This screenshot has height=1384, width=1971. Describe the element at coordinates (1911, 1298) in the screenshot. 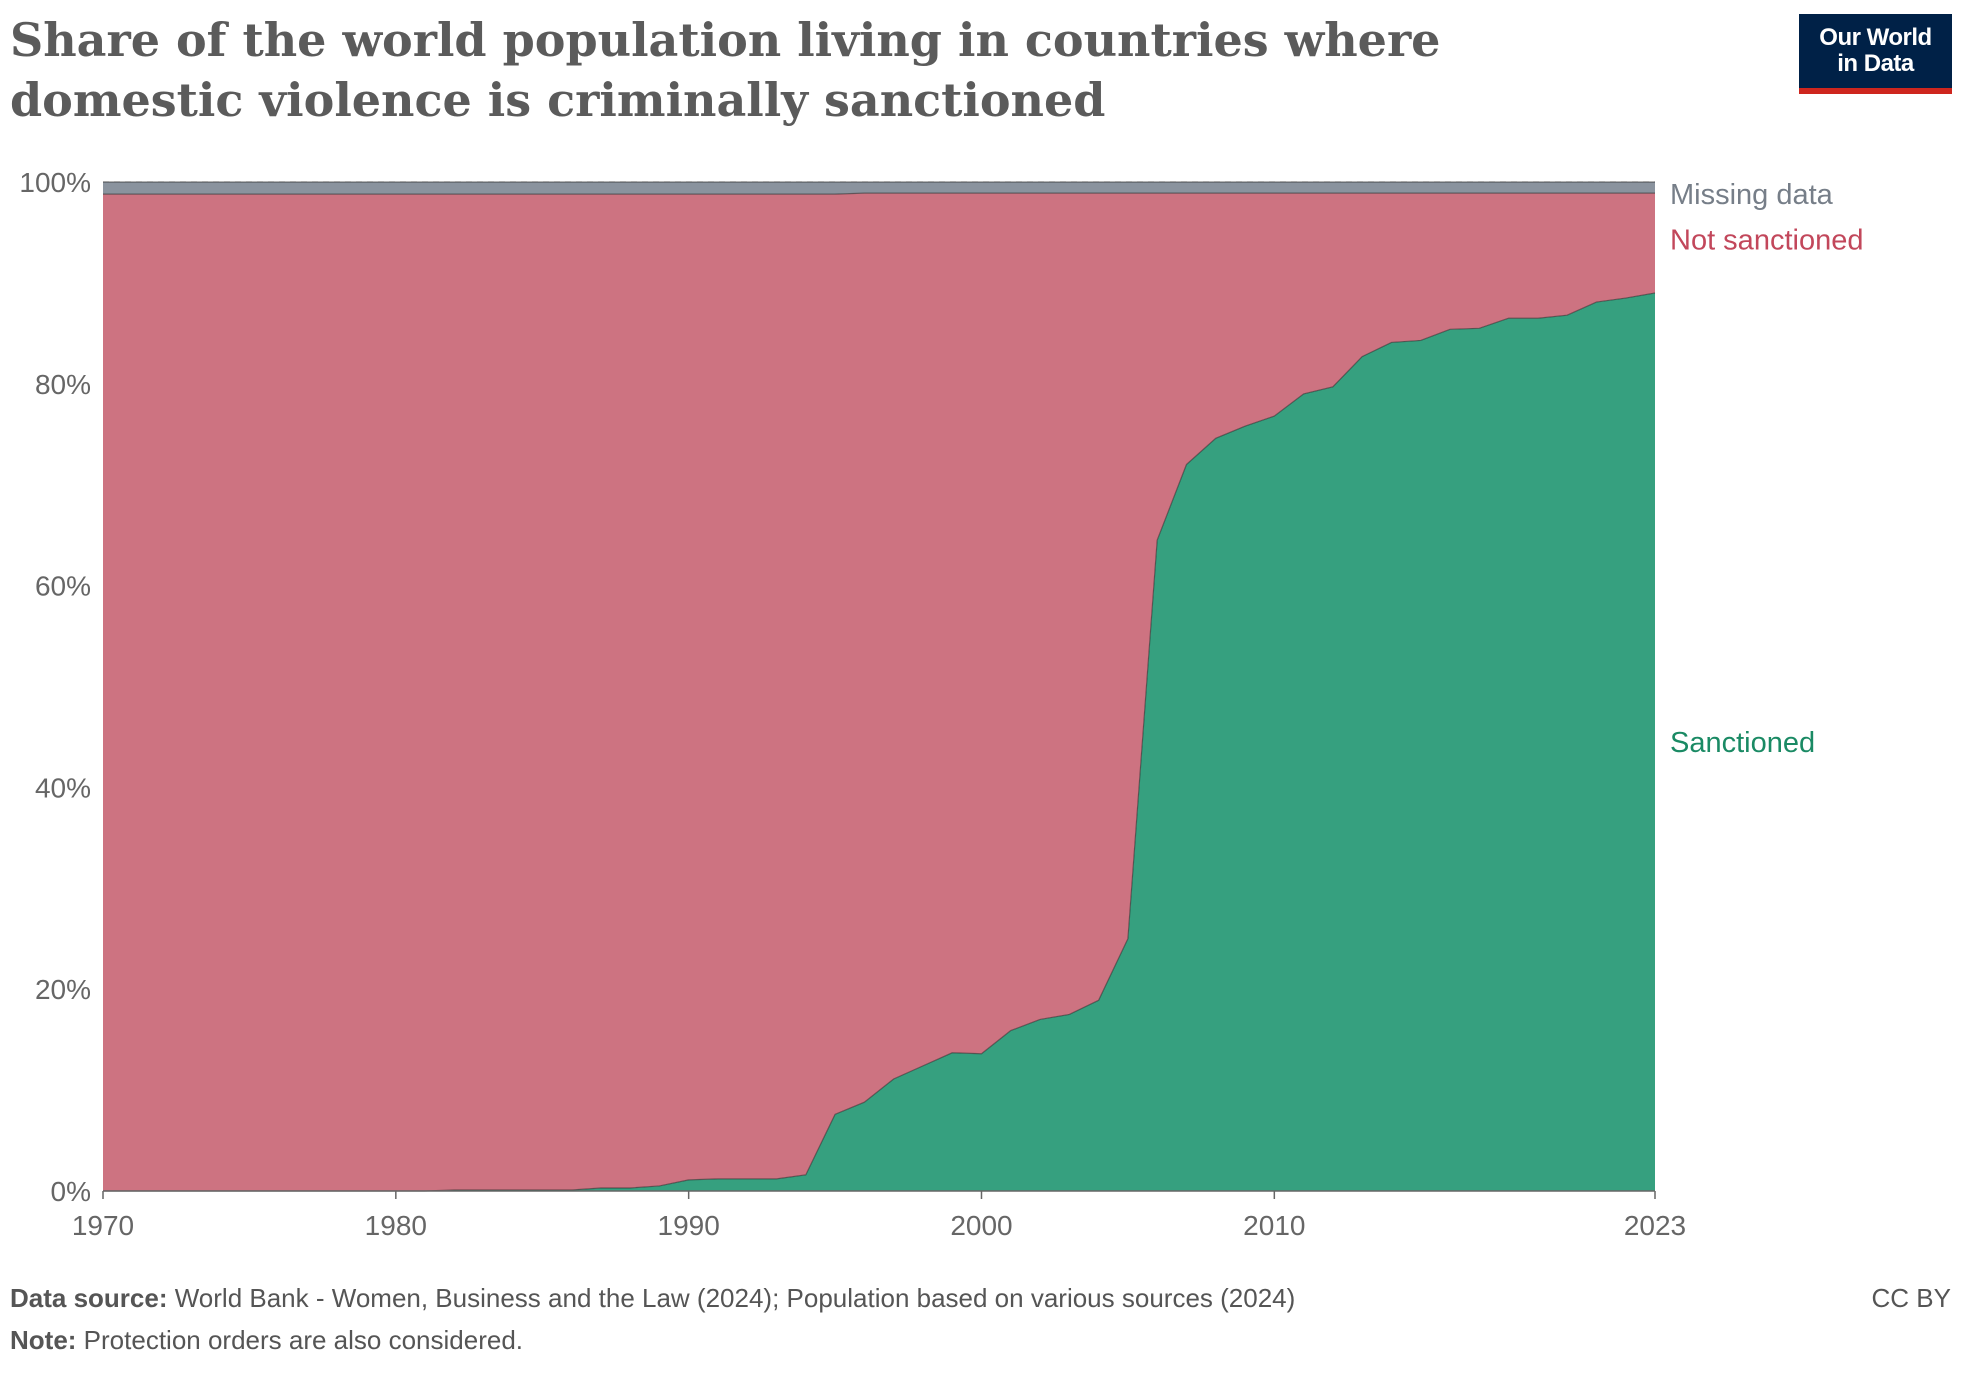

I see `license: CC BY` at that location.